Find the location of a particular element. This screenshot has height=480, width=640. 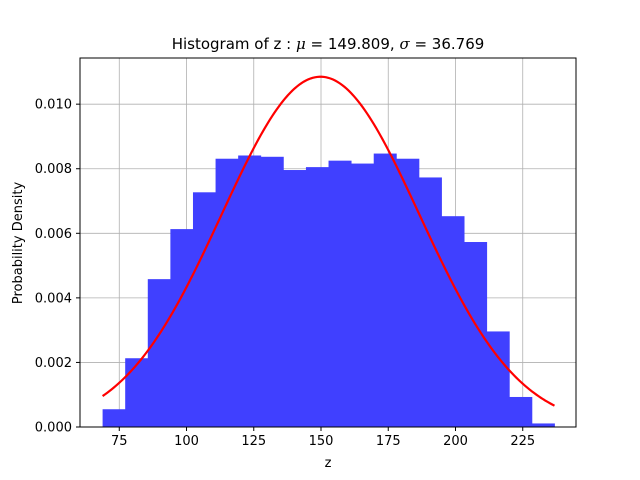

y-axis-label: Probability Density is located at coordinates (18, 243).